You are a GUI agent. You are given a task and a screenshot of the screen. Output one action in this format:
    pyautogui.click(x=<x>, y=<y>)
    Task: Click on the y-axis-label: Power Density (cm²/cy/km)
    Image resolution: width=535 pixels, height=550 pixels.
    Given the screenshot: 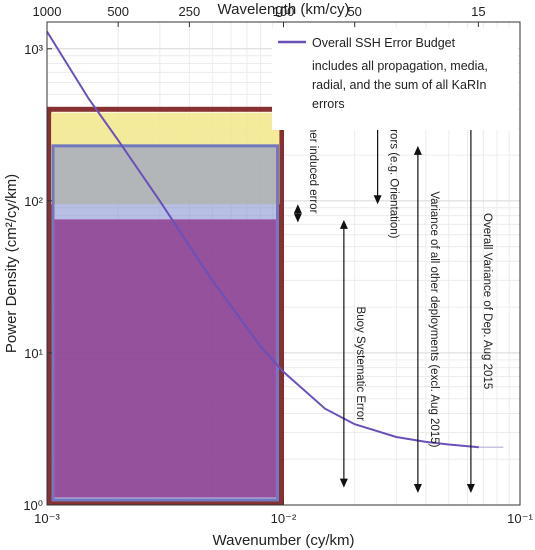 What is the action you would take?
    pyautogui.click(x=11, y=263)
    